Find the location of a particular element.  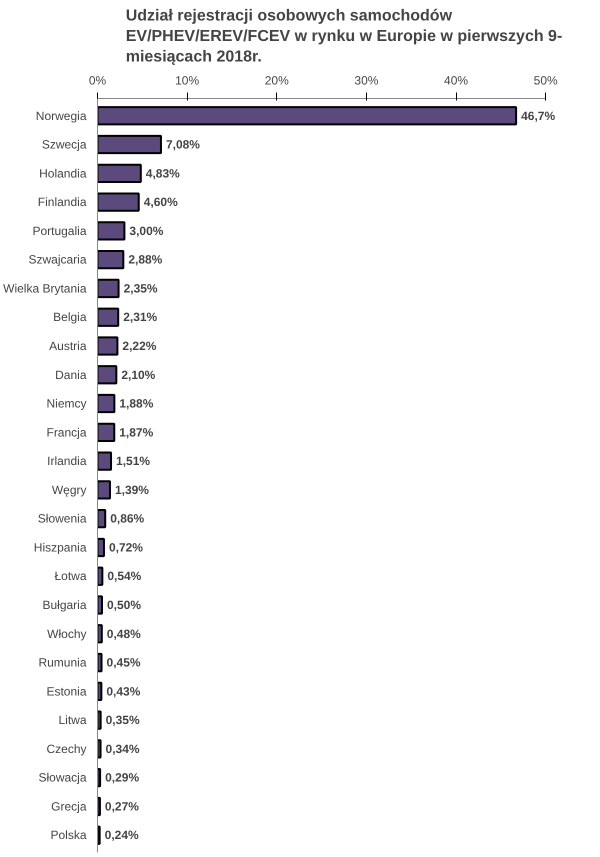

data-label: 4,83% is located at coordinates (163, 173).